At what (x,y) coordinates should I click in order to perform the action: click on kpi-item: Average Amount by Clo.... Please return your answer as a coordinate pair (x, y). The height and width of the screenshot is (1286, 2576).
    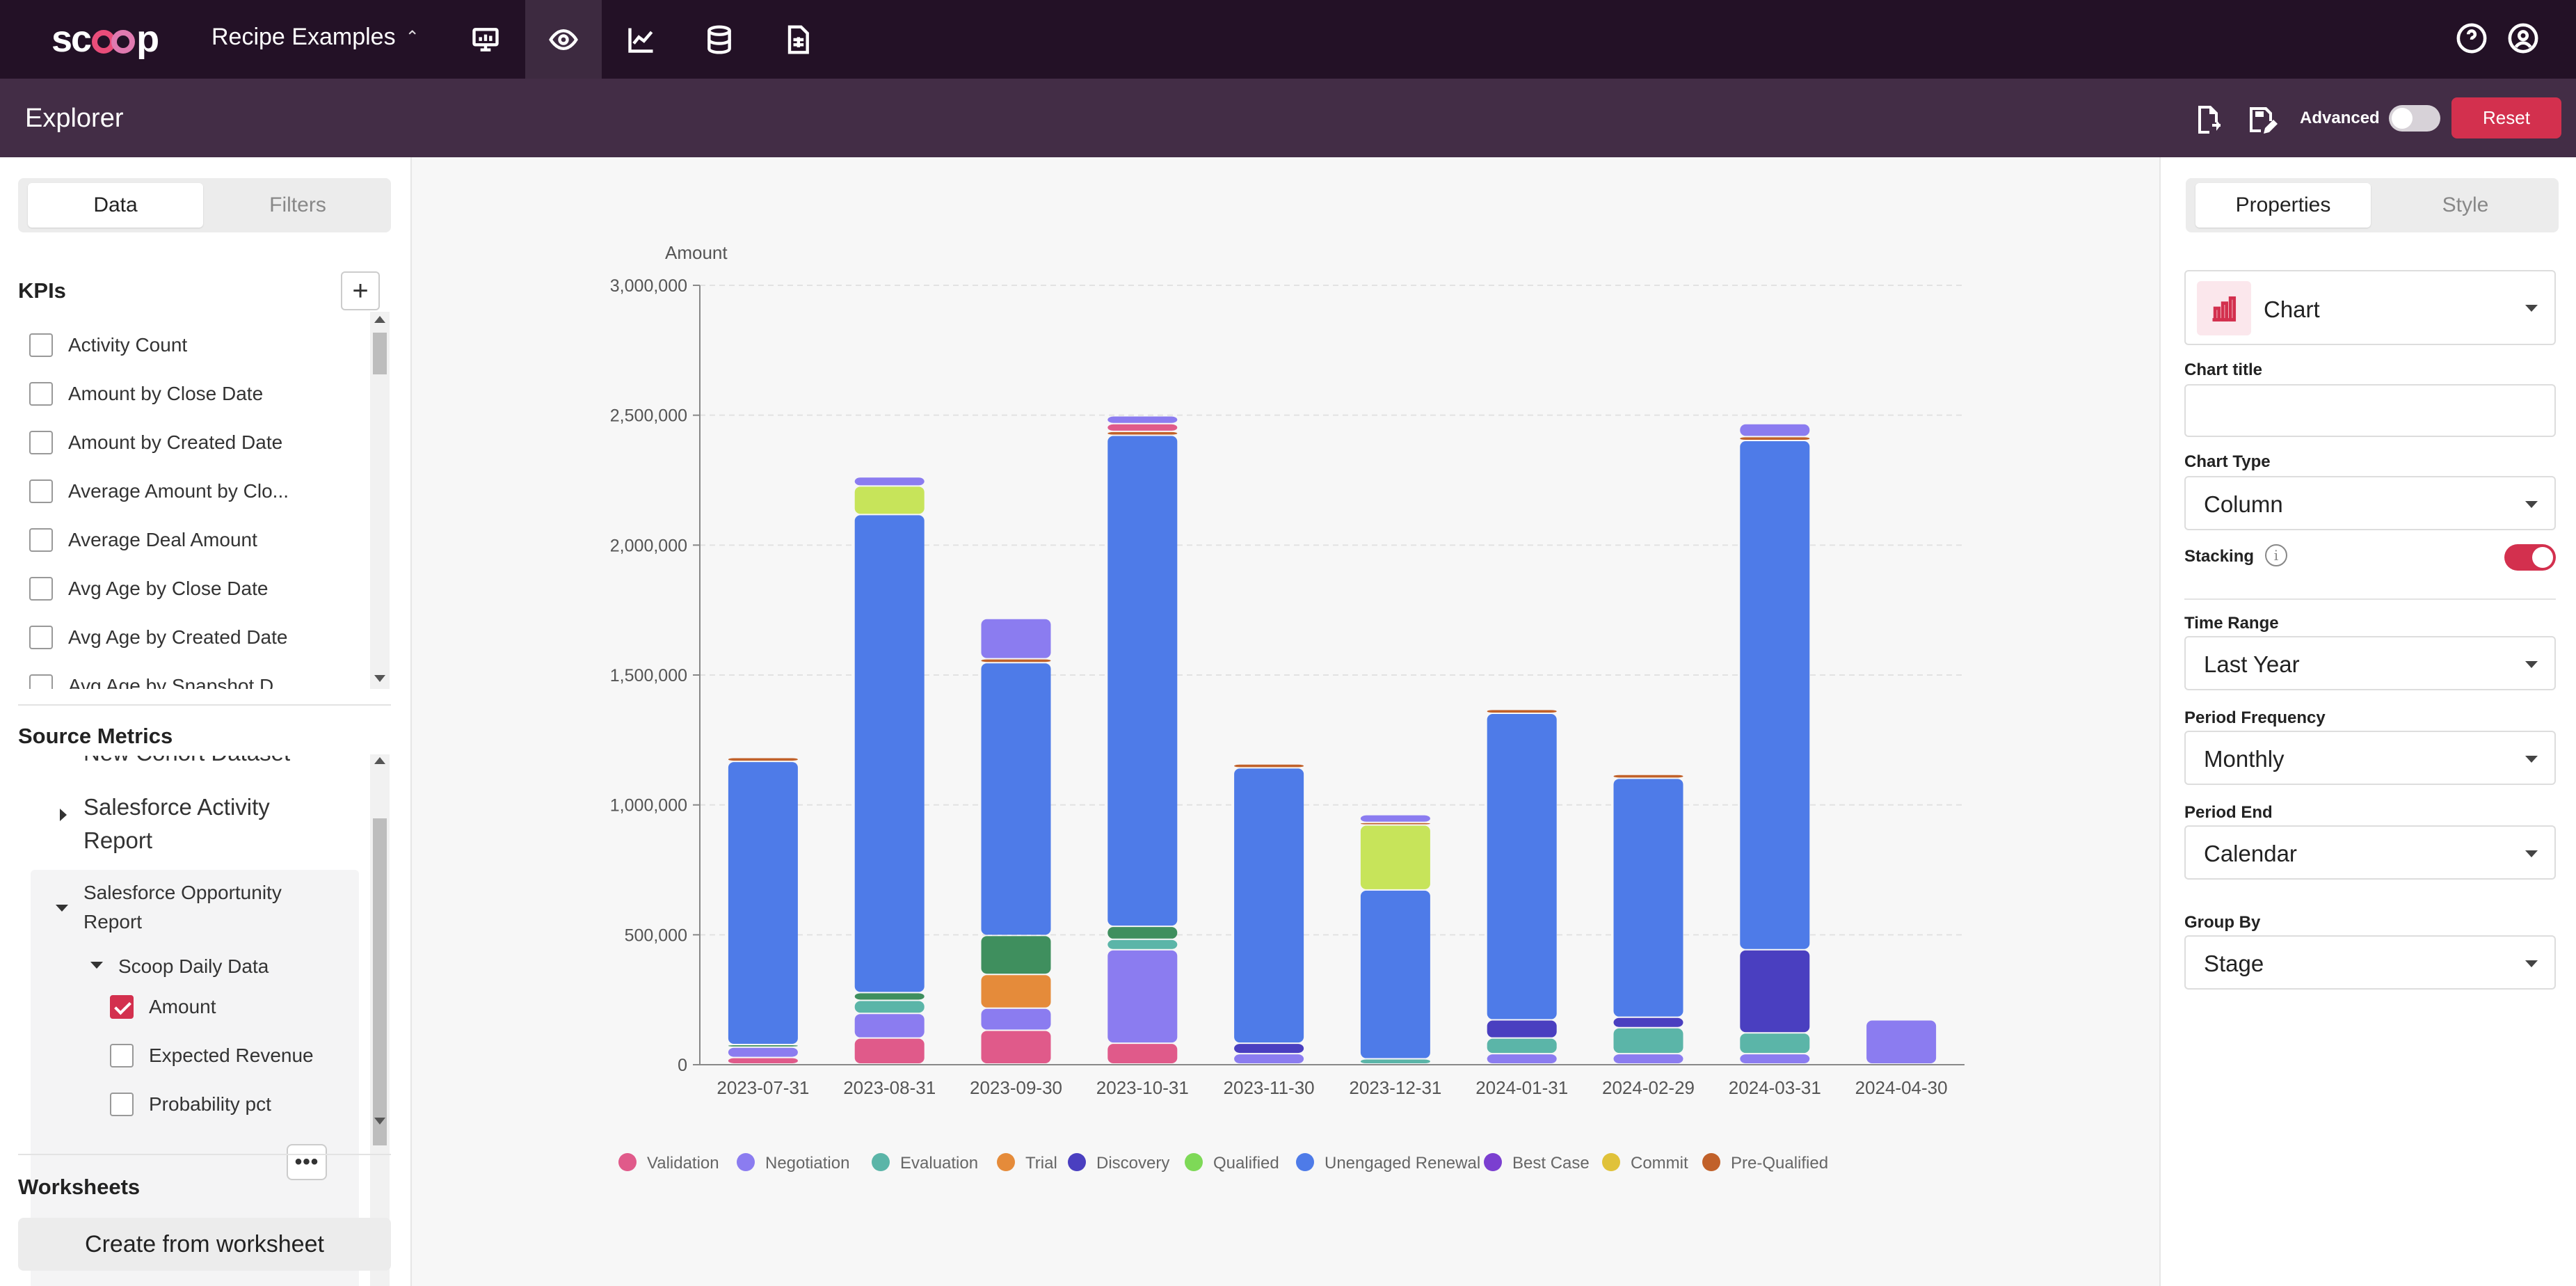
    Looking at the image, I should click on (159, 491).